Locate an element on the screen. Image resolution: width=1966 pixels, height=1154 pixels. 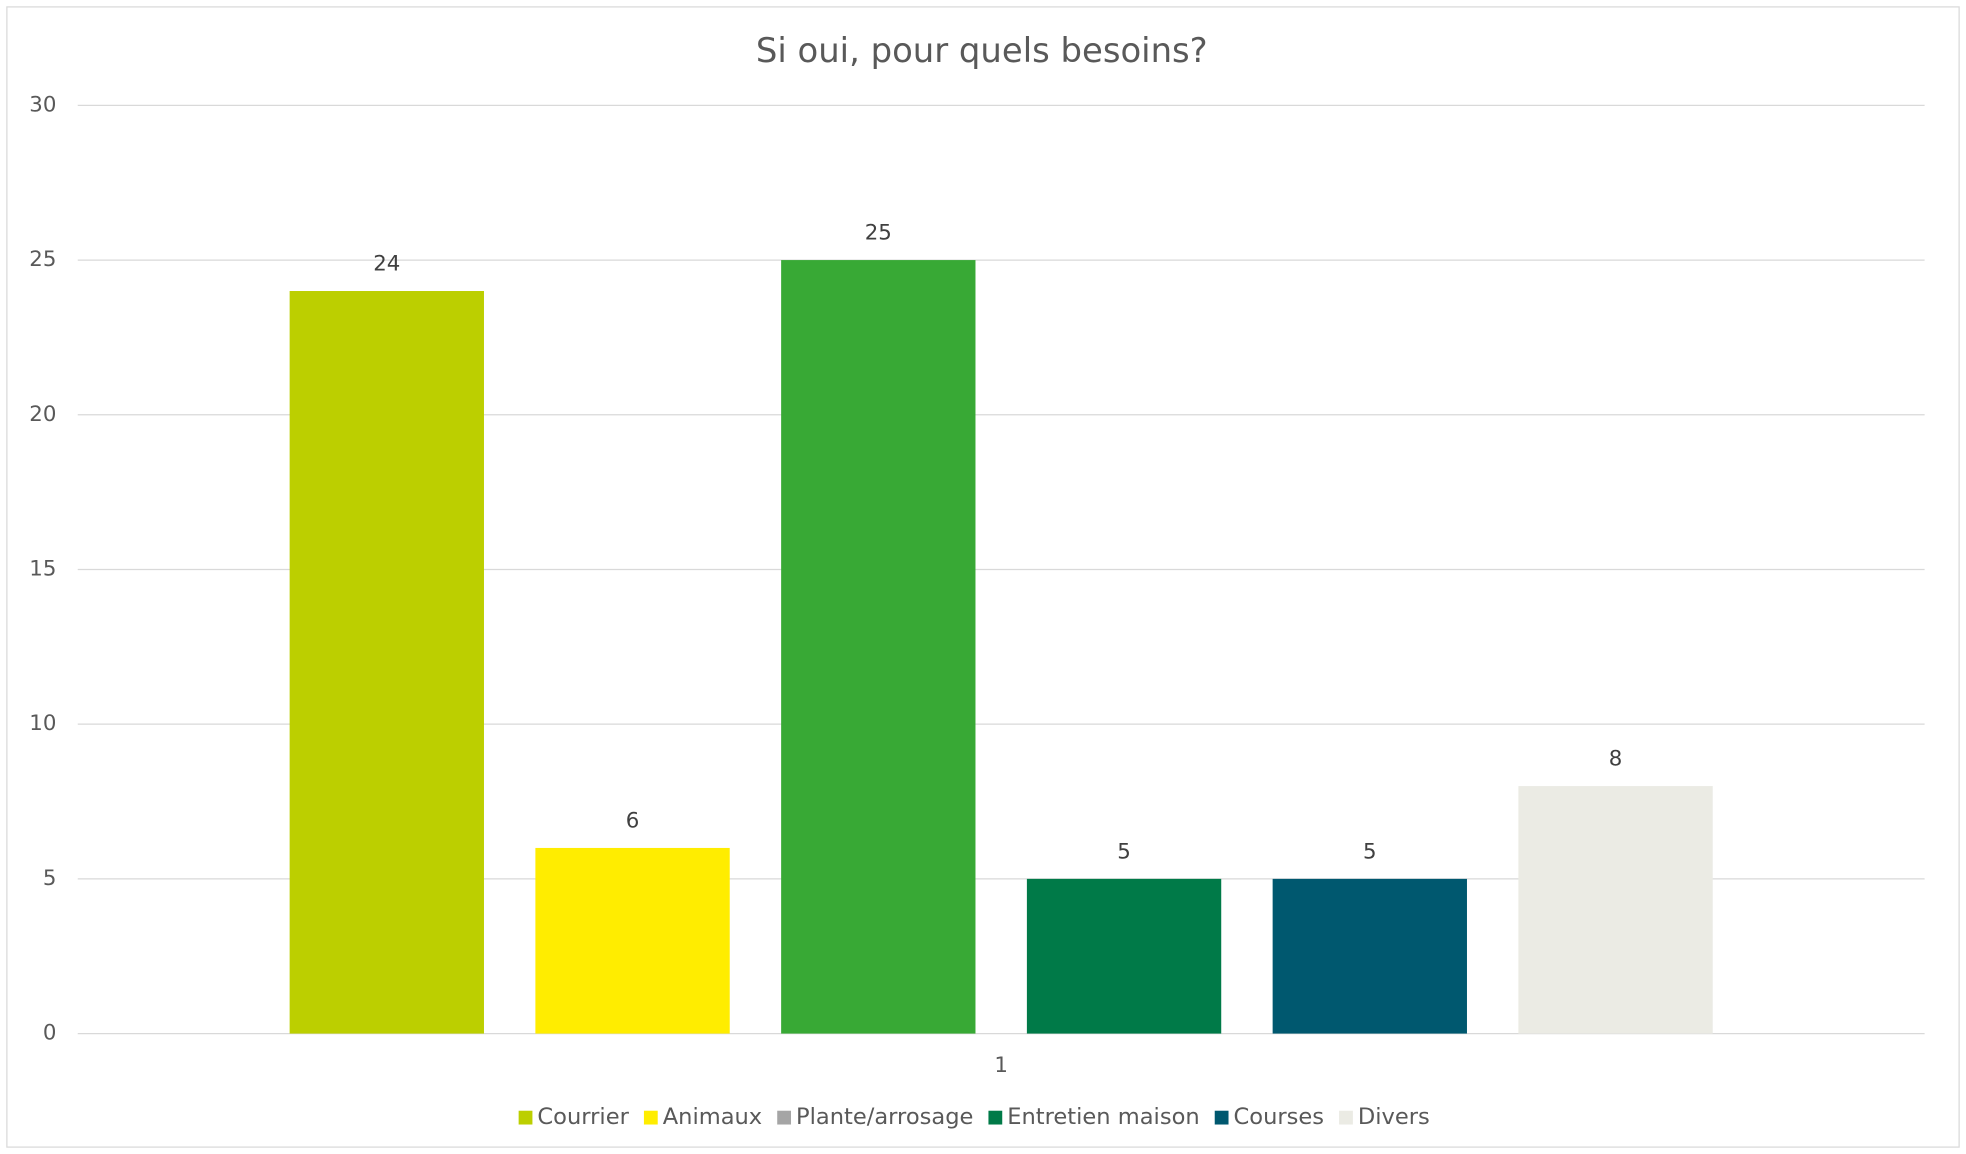
legend-label: Courses is located at coordinates (1279, 1117).